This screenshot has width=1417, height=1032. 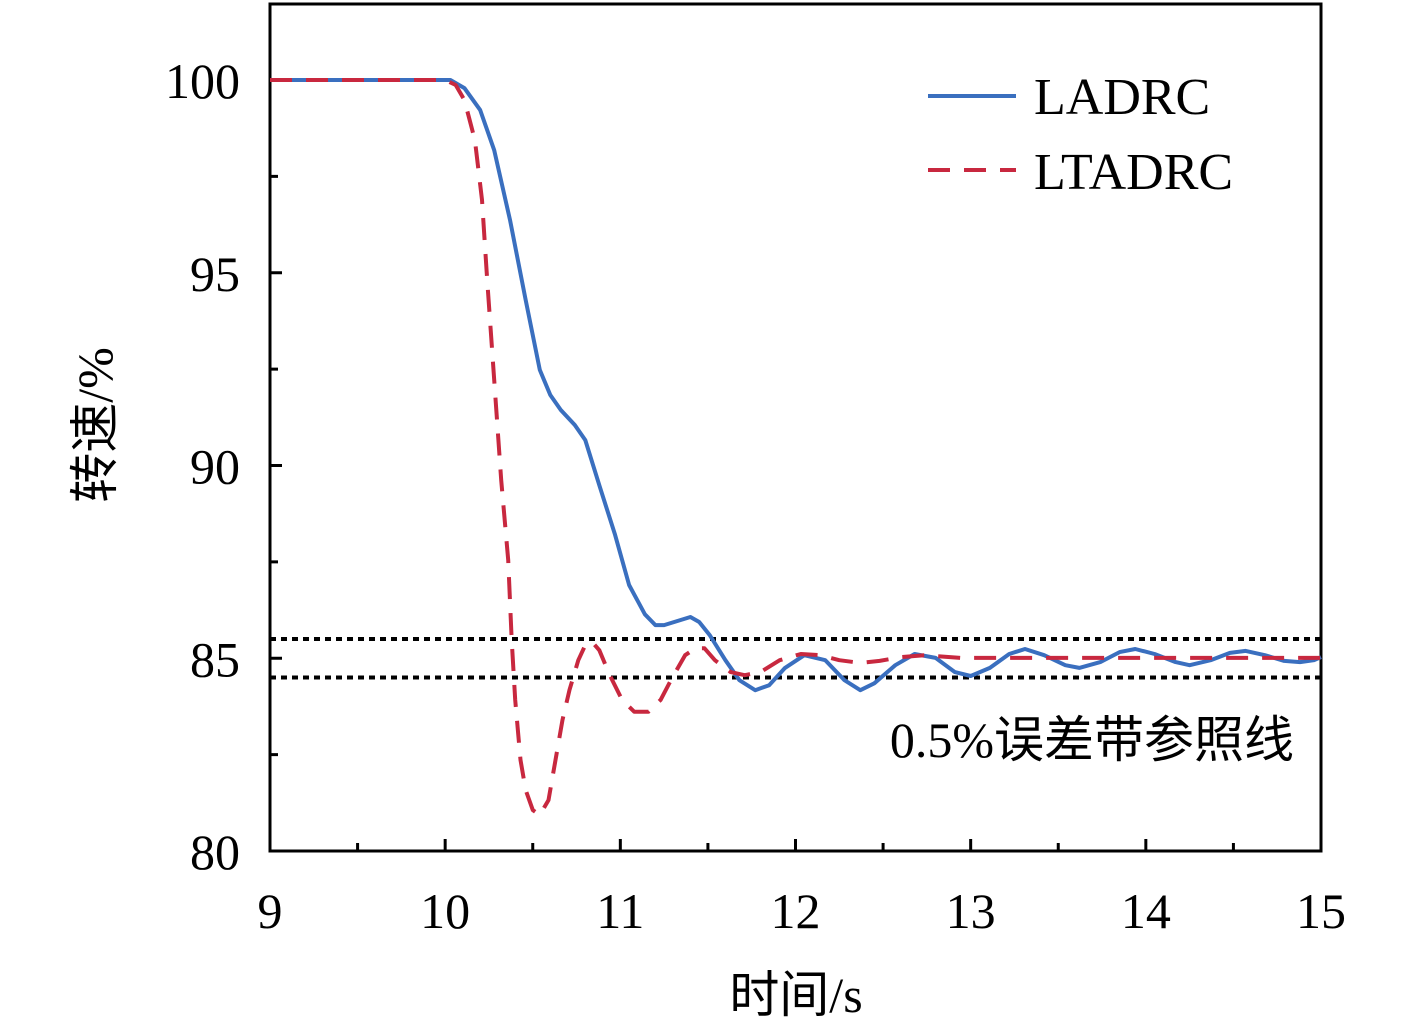 I want to click on y-tick-label: 100, so click(x=202, y=81).